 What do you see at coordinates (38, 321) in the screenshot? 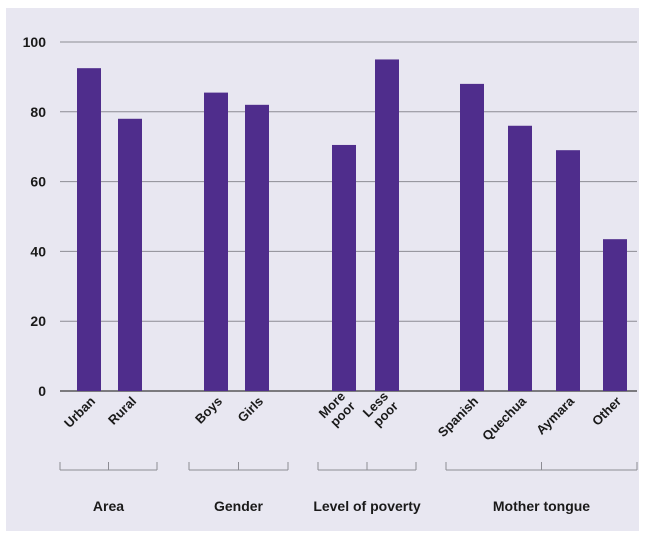
I see `y-tick-label: 20` at bounding box center [38, 321].